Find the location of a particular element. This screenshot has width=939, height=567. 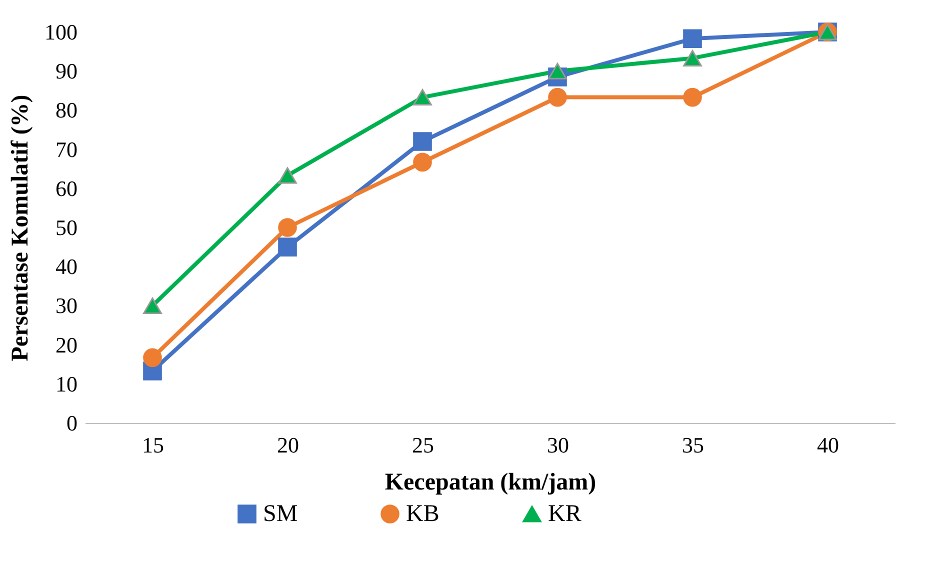

y-tick-label: 20 is located at coordinates (67, 345).